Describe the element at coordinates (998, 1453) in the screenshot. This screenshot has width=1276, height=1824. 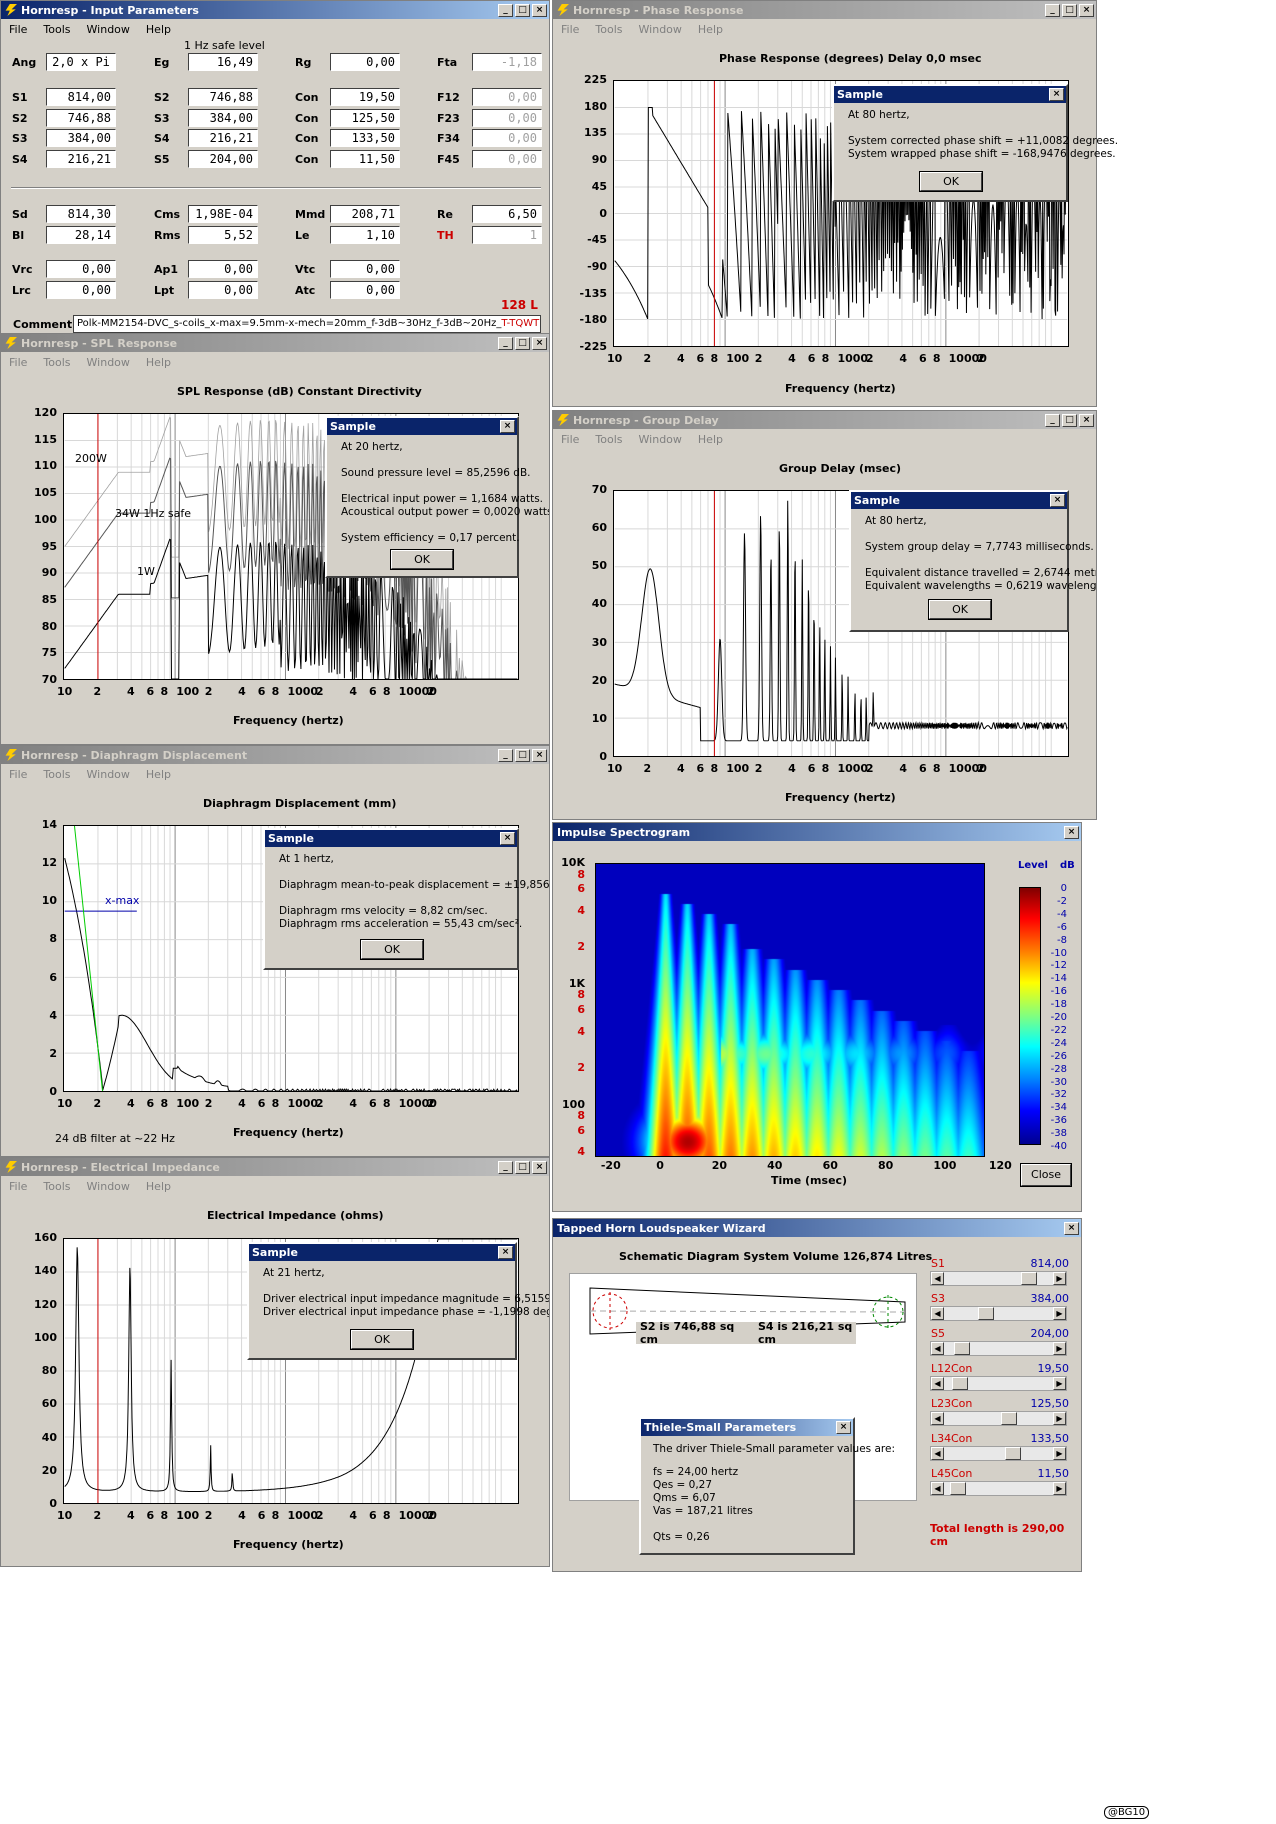
I see `slider-5: ◀ ▶` at that location.